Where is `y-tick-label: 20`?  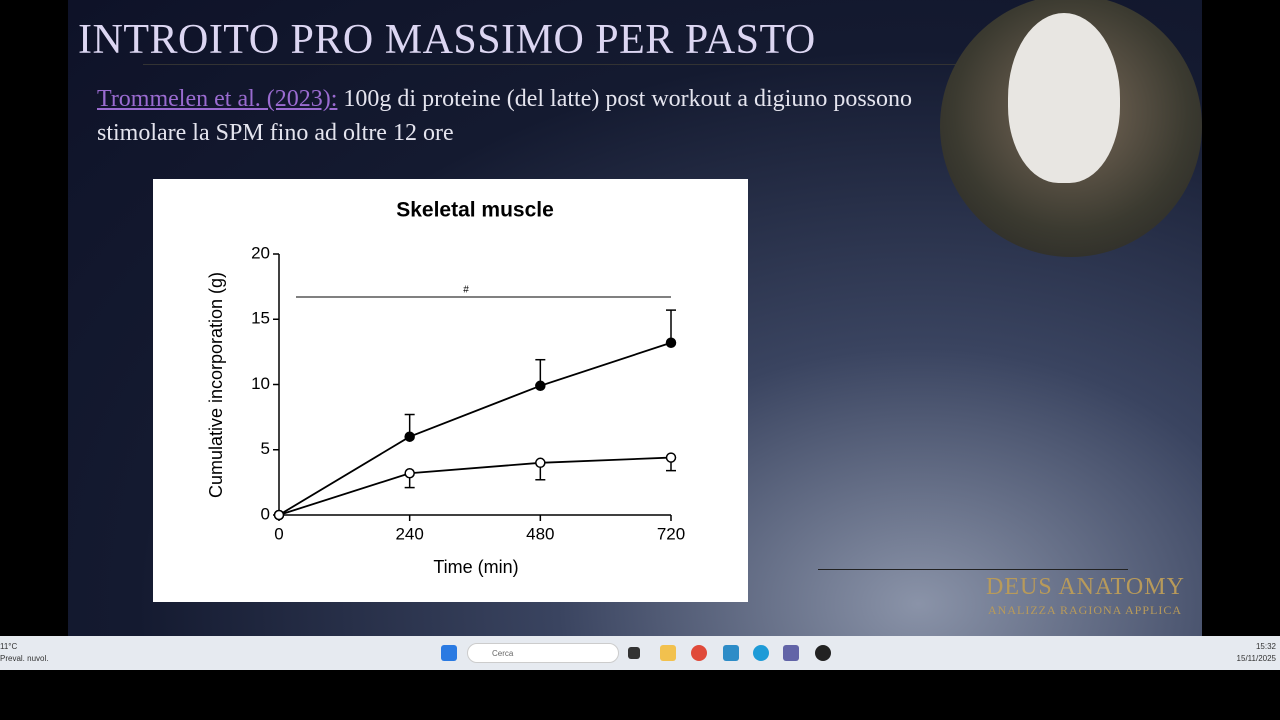
y-tick-label: 20 is located at coordinates (260, 252).